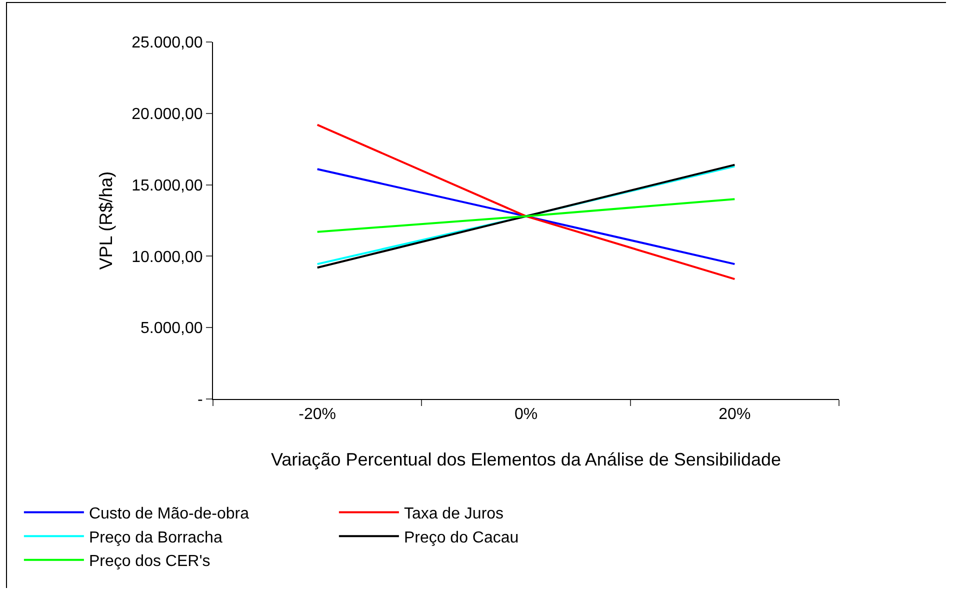  Describe the element at coordinates (106, 220) in the screenshot. I see `y-axis-title: VPL (R$/ha)` at that location.